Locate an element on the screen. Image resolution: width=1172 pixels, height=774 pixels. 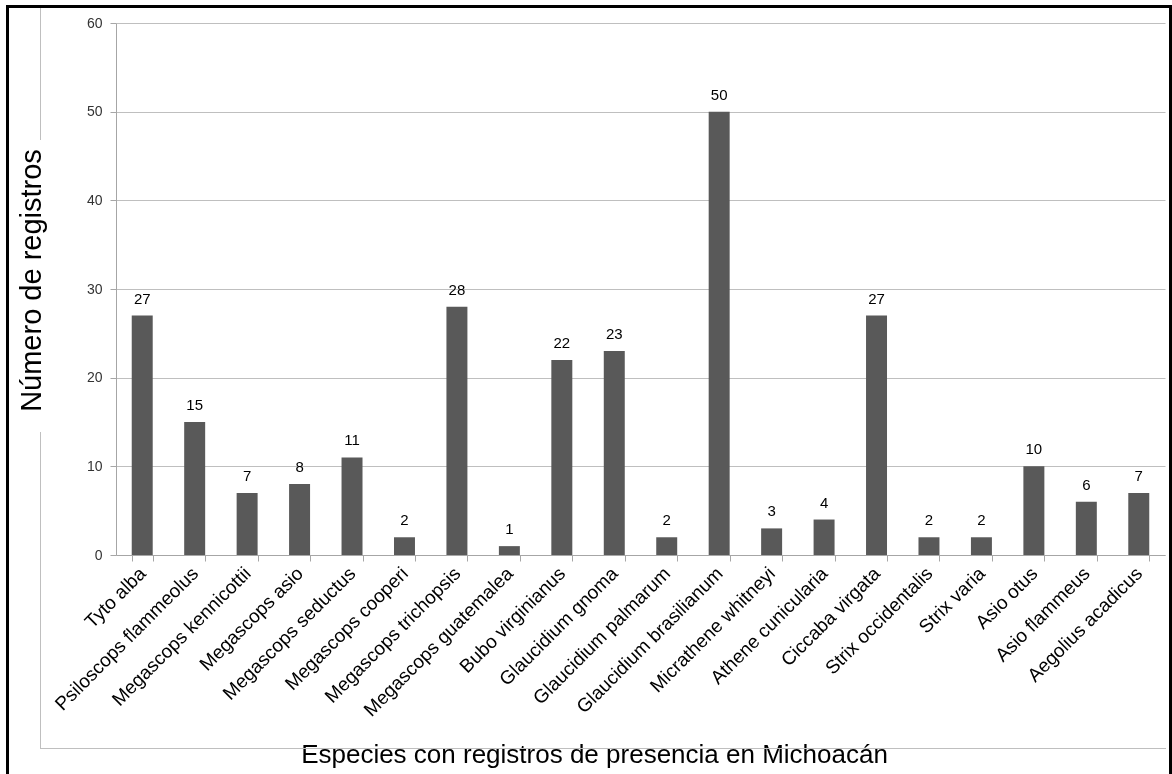
x-axis-title: Especies con registros de presencia en Michoacán is located at coordinates (594, 753).